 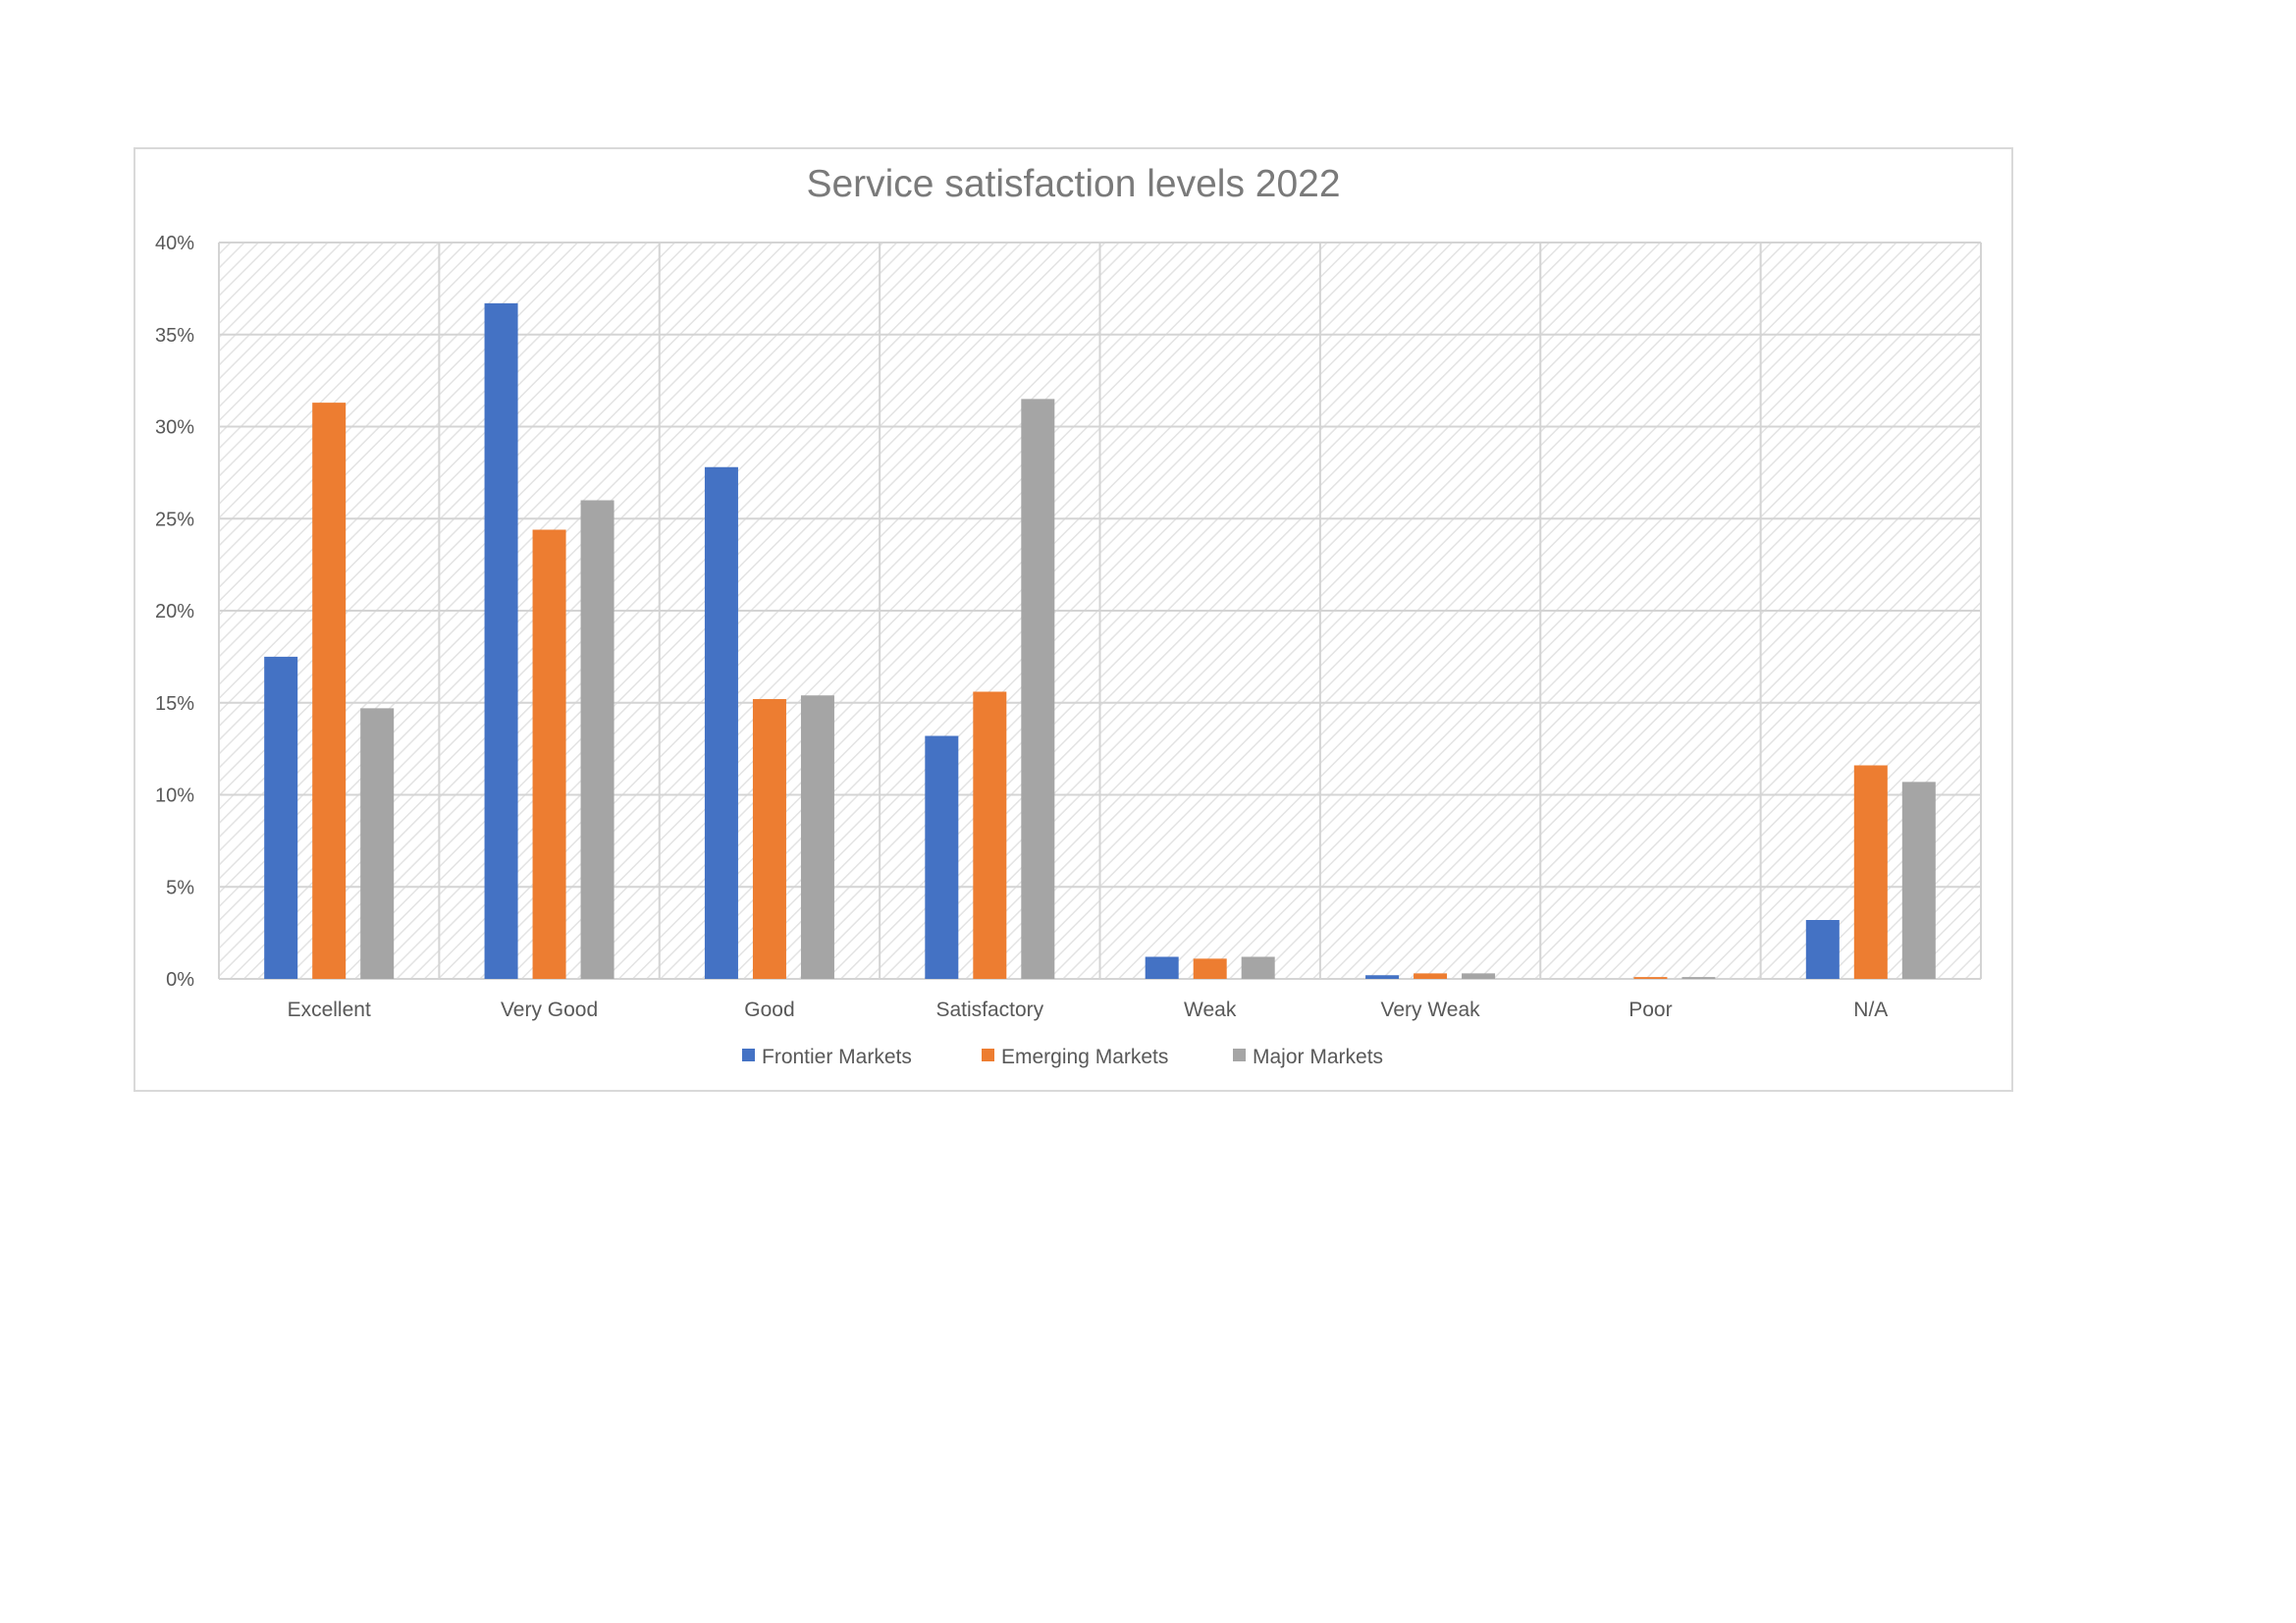 I want to click on y-tick-label: 40%, so click(x=174, y=243).